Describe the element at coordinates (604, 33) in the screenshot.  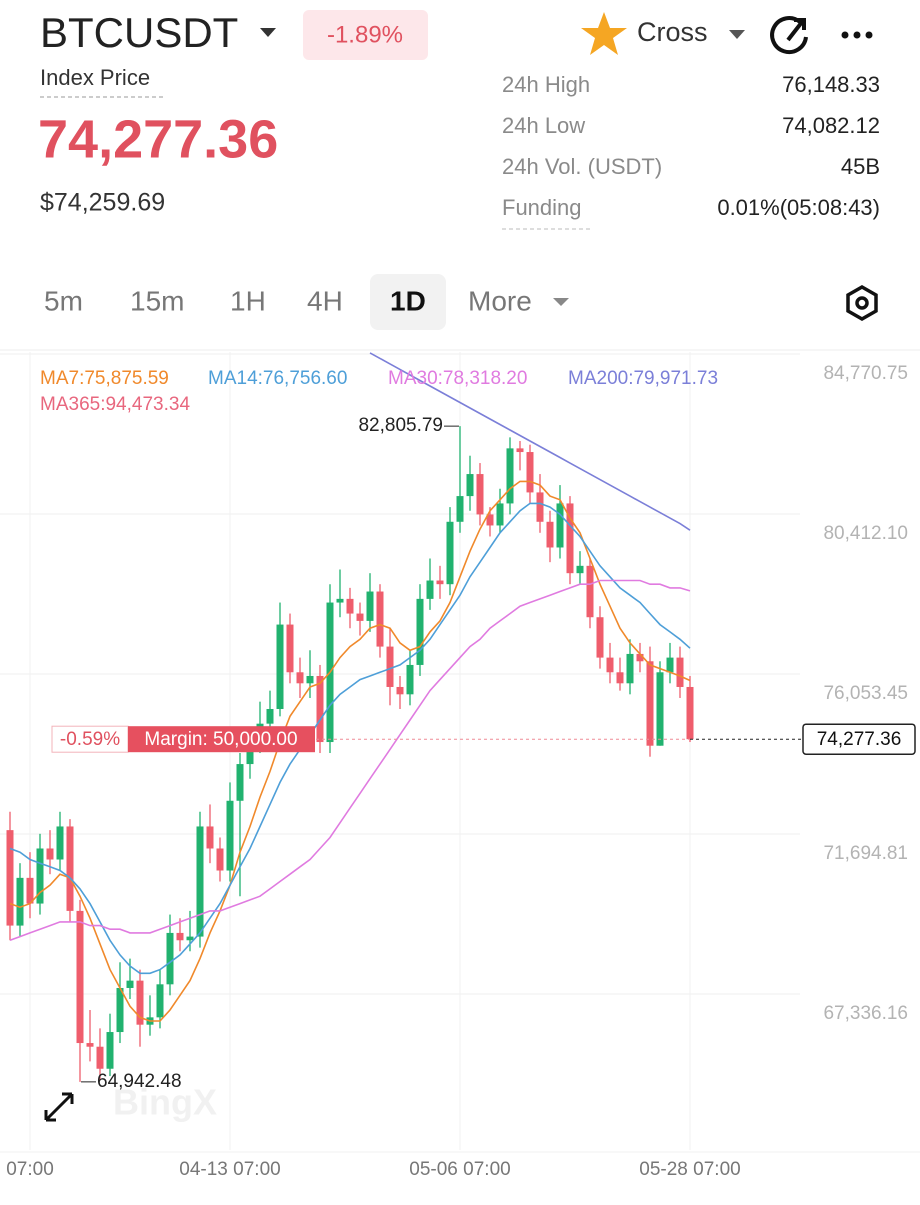
I see `favorite-star` at that location.